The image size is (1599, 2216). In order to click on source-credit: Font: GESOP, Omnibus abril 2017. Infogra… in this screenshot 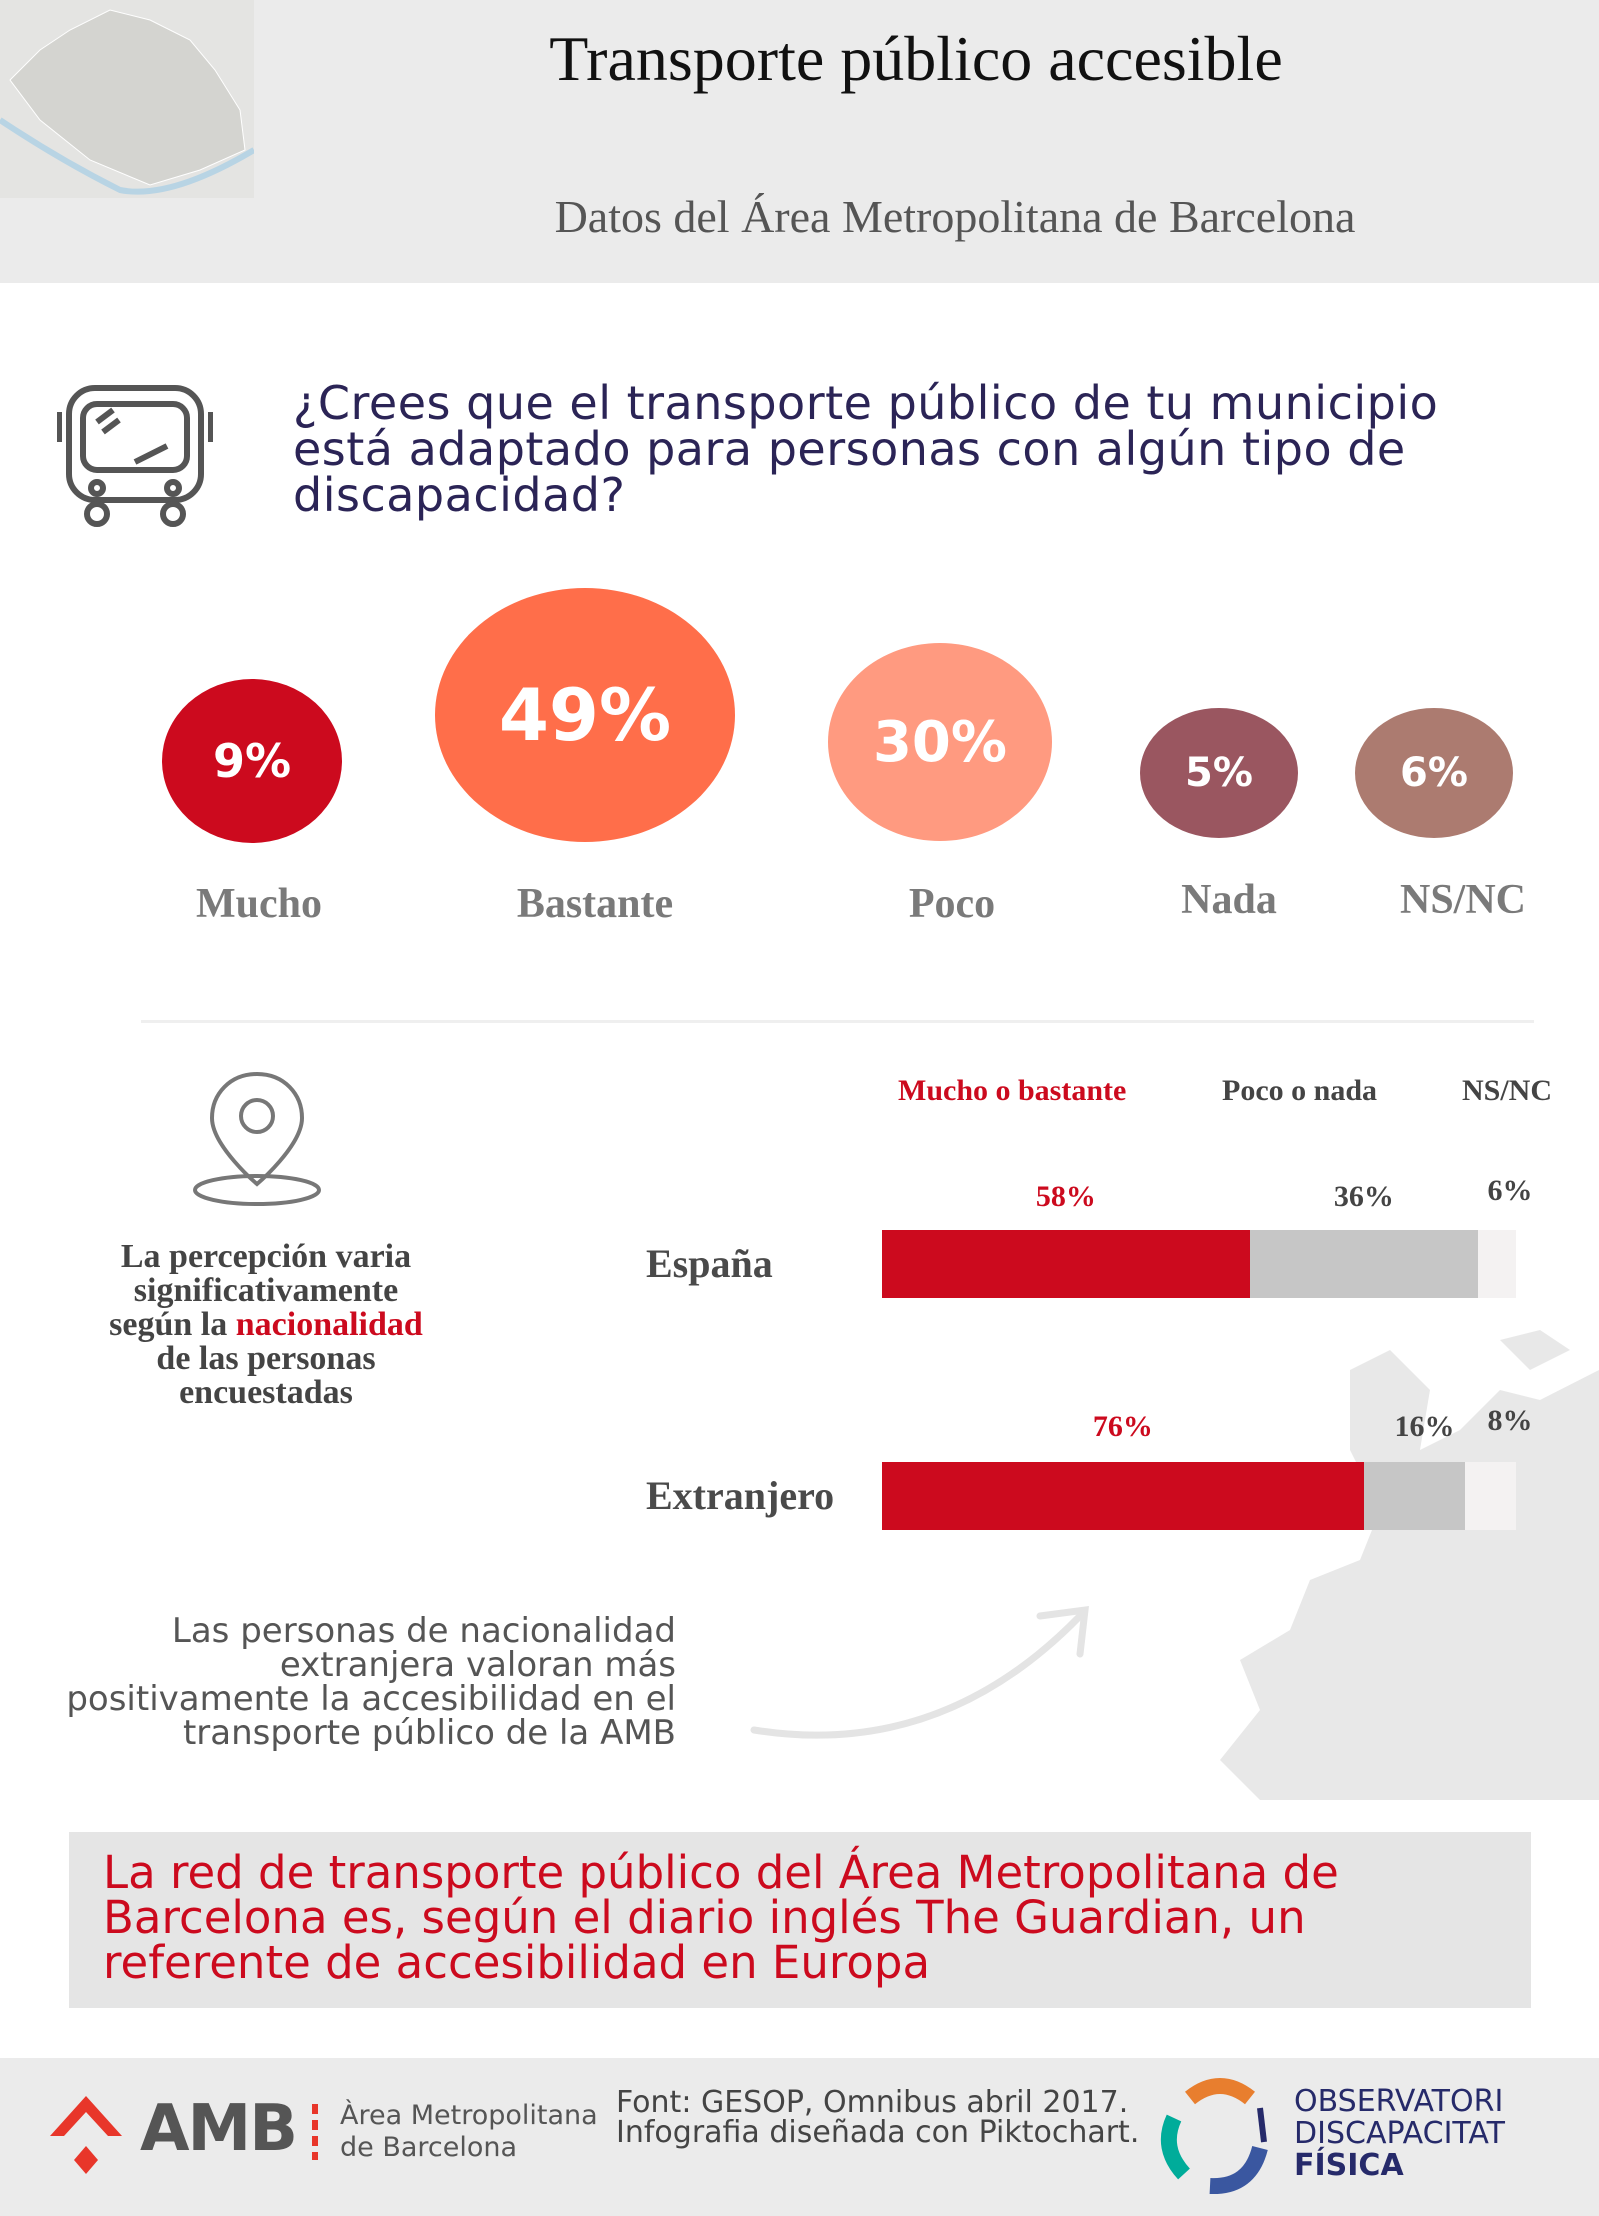, I will do `click(878, 2117)`.